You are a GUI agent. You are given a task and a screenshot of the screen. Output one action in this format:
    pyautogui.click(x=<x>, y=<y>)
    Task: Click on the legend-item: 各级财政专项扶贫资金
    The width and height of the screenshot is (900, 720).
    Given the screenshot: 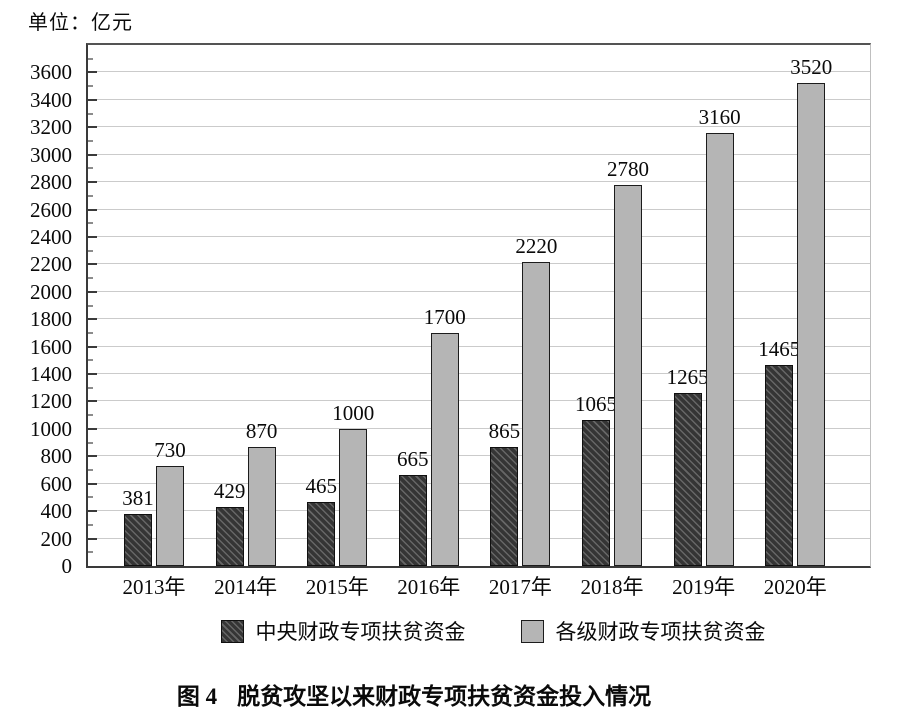 What is the action you would take?
    pyautogui.click(x=643, y=631)
    